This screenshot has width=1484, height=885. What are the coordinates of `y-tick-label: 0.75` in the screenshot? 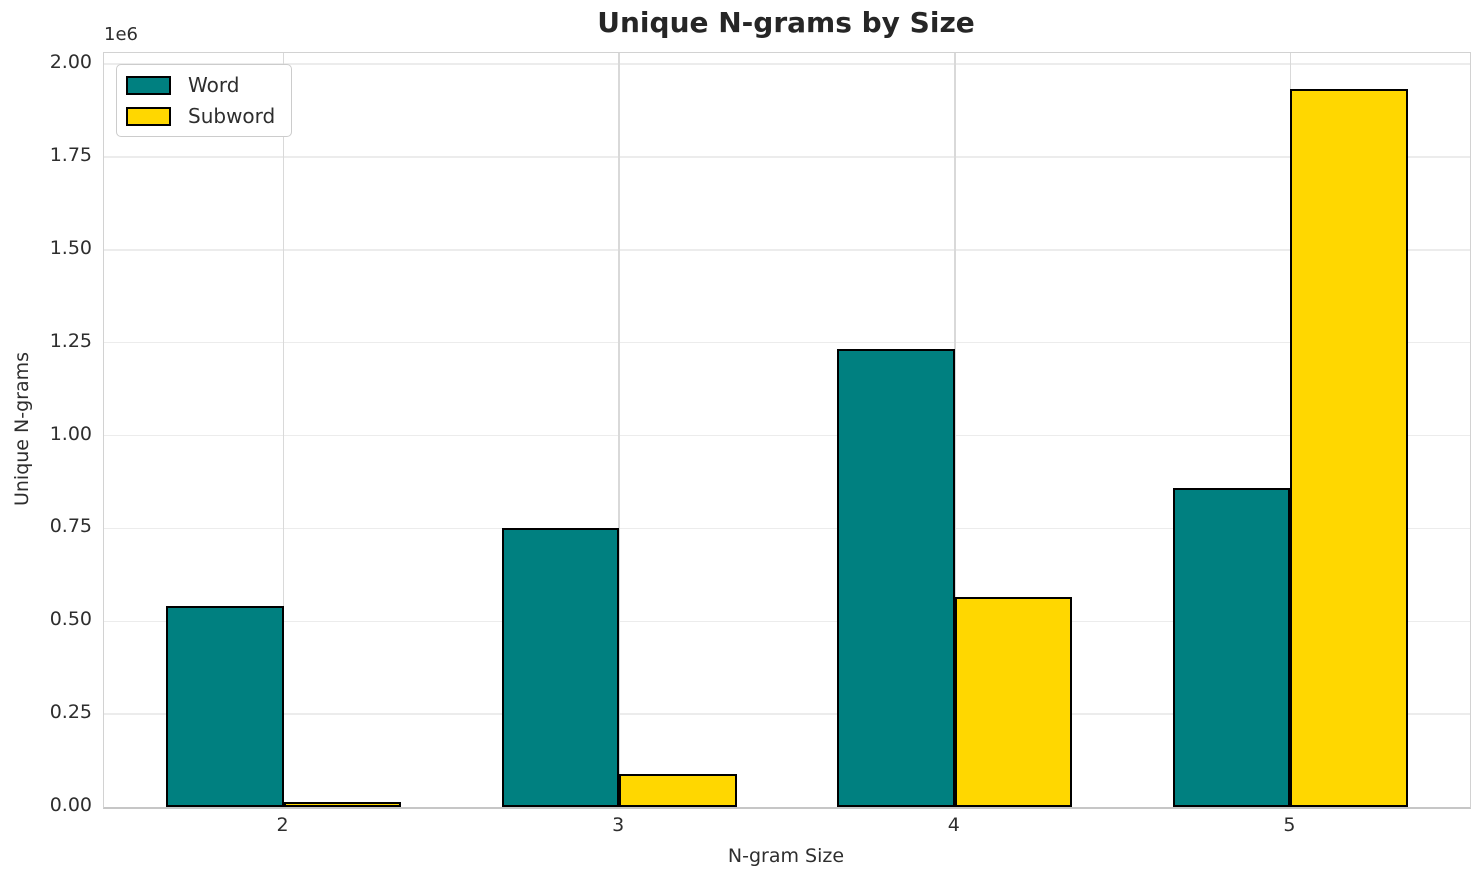 It's located at (70, 526).